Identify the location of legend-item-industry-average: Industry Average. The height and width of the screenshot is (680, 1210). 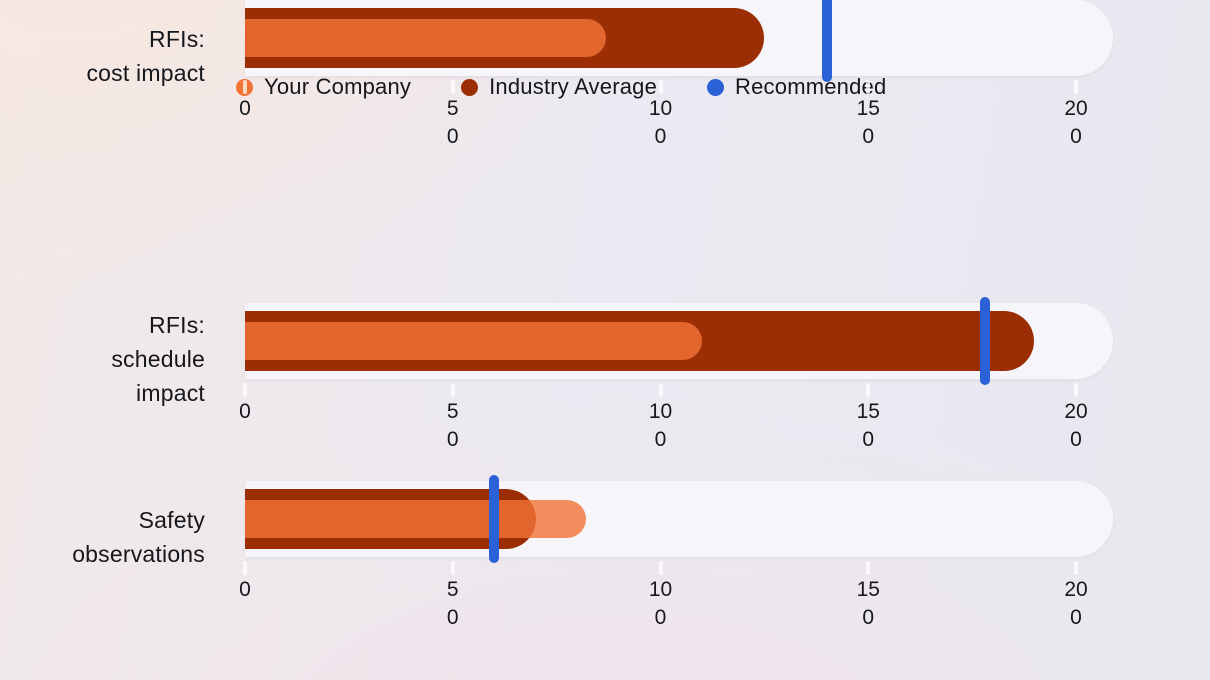
(559, 87).